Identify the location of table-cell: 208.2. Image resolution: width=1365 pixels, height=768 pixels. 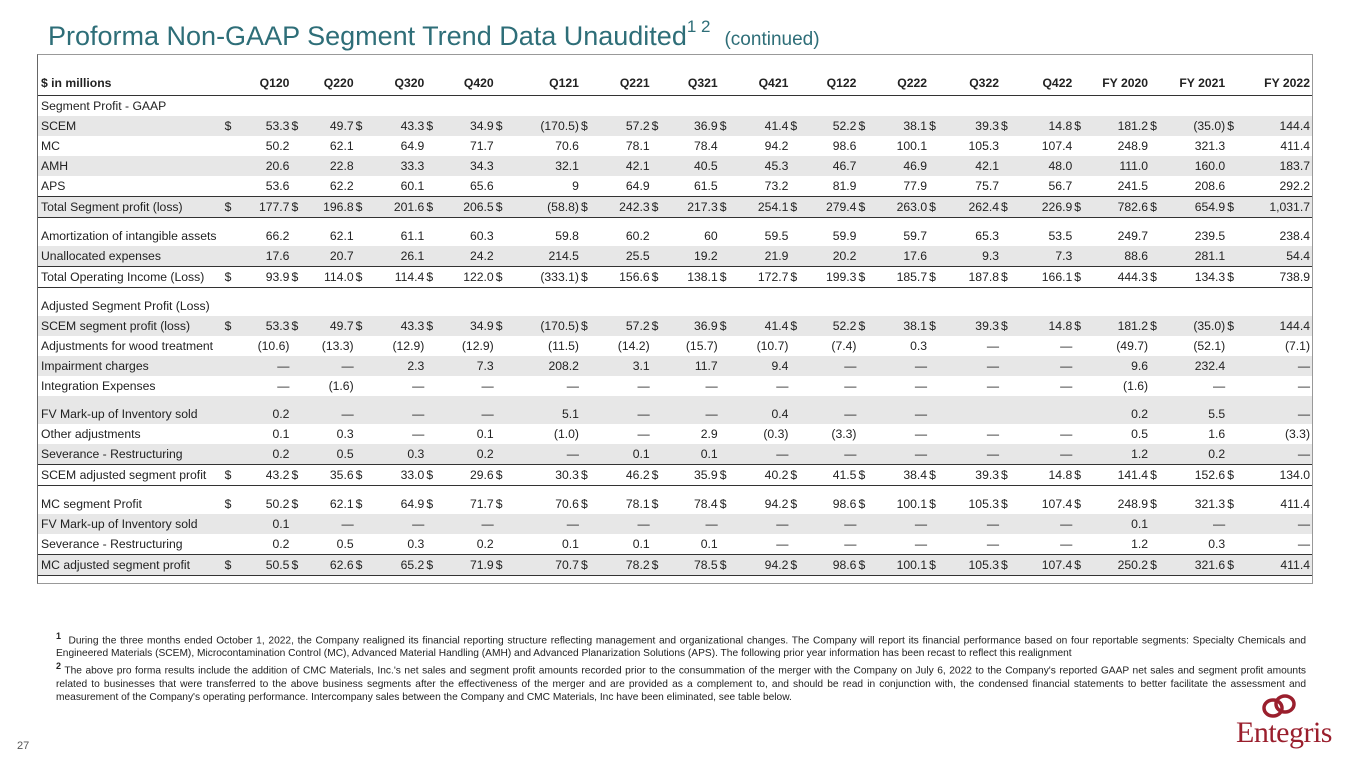
(559, 366).